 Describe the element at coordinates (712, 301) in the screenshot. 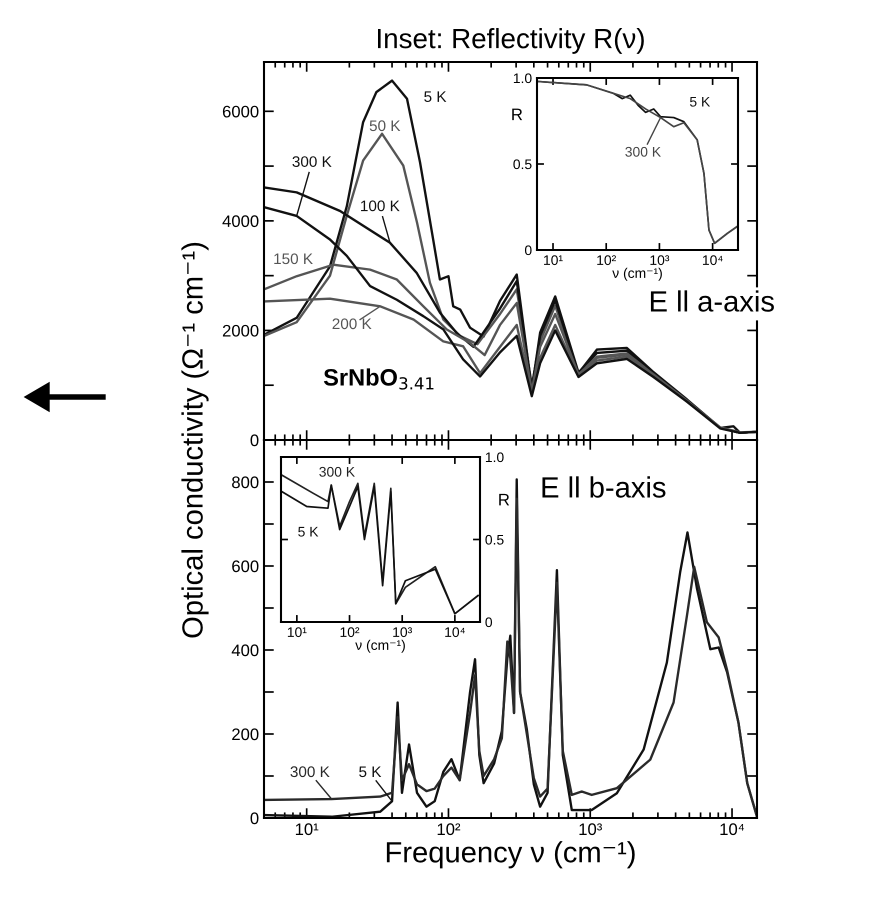

I see `annotation: E ll a-axis` at that location.